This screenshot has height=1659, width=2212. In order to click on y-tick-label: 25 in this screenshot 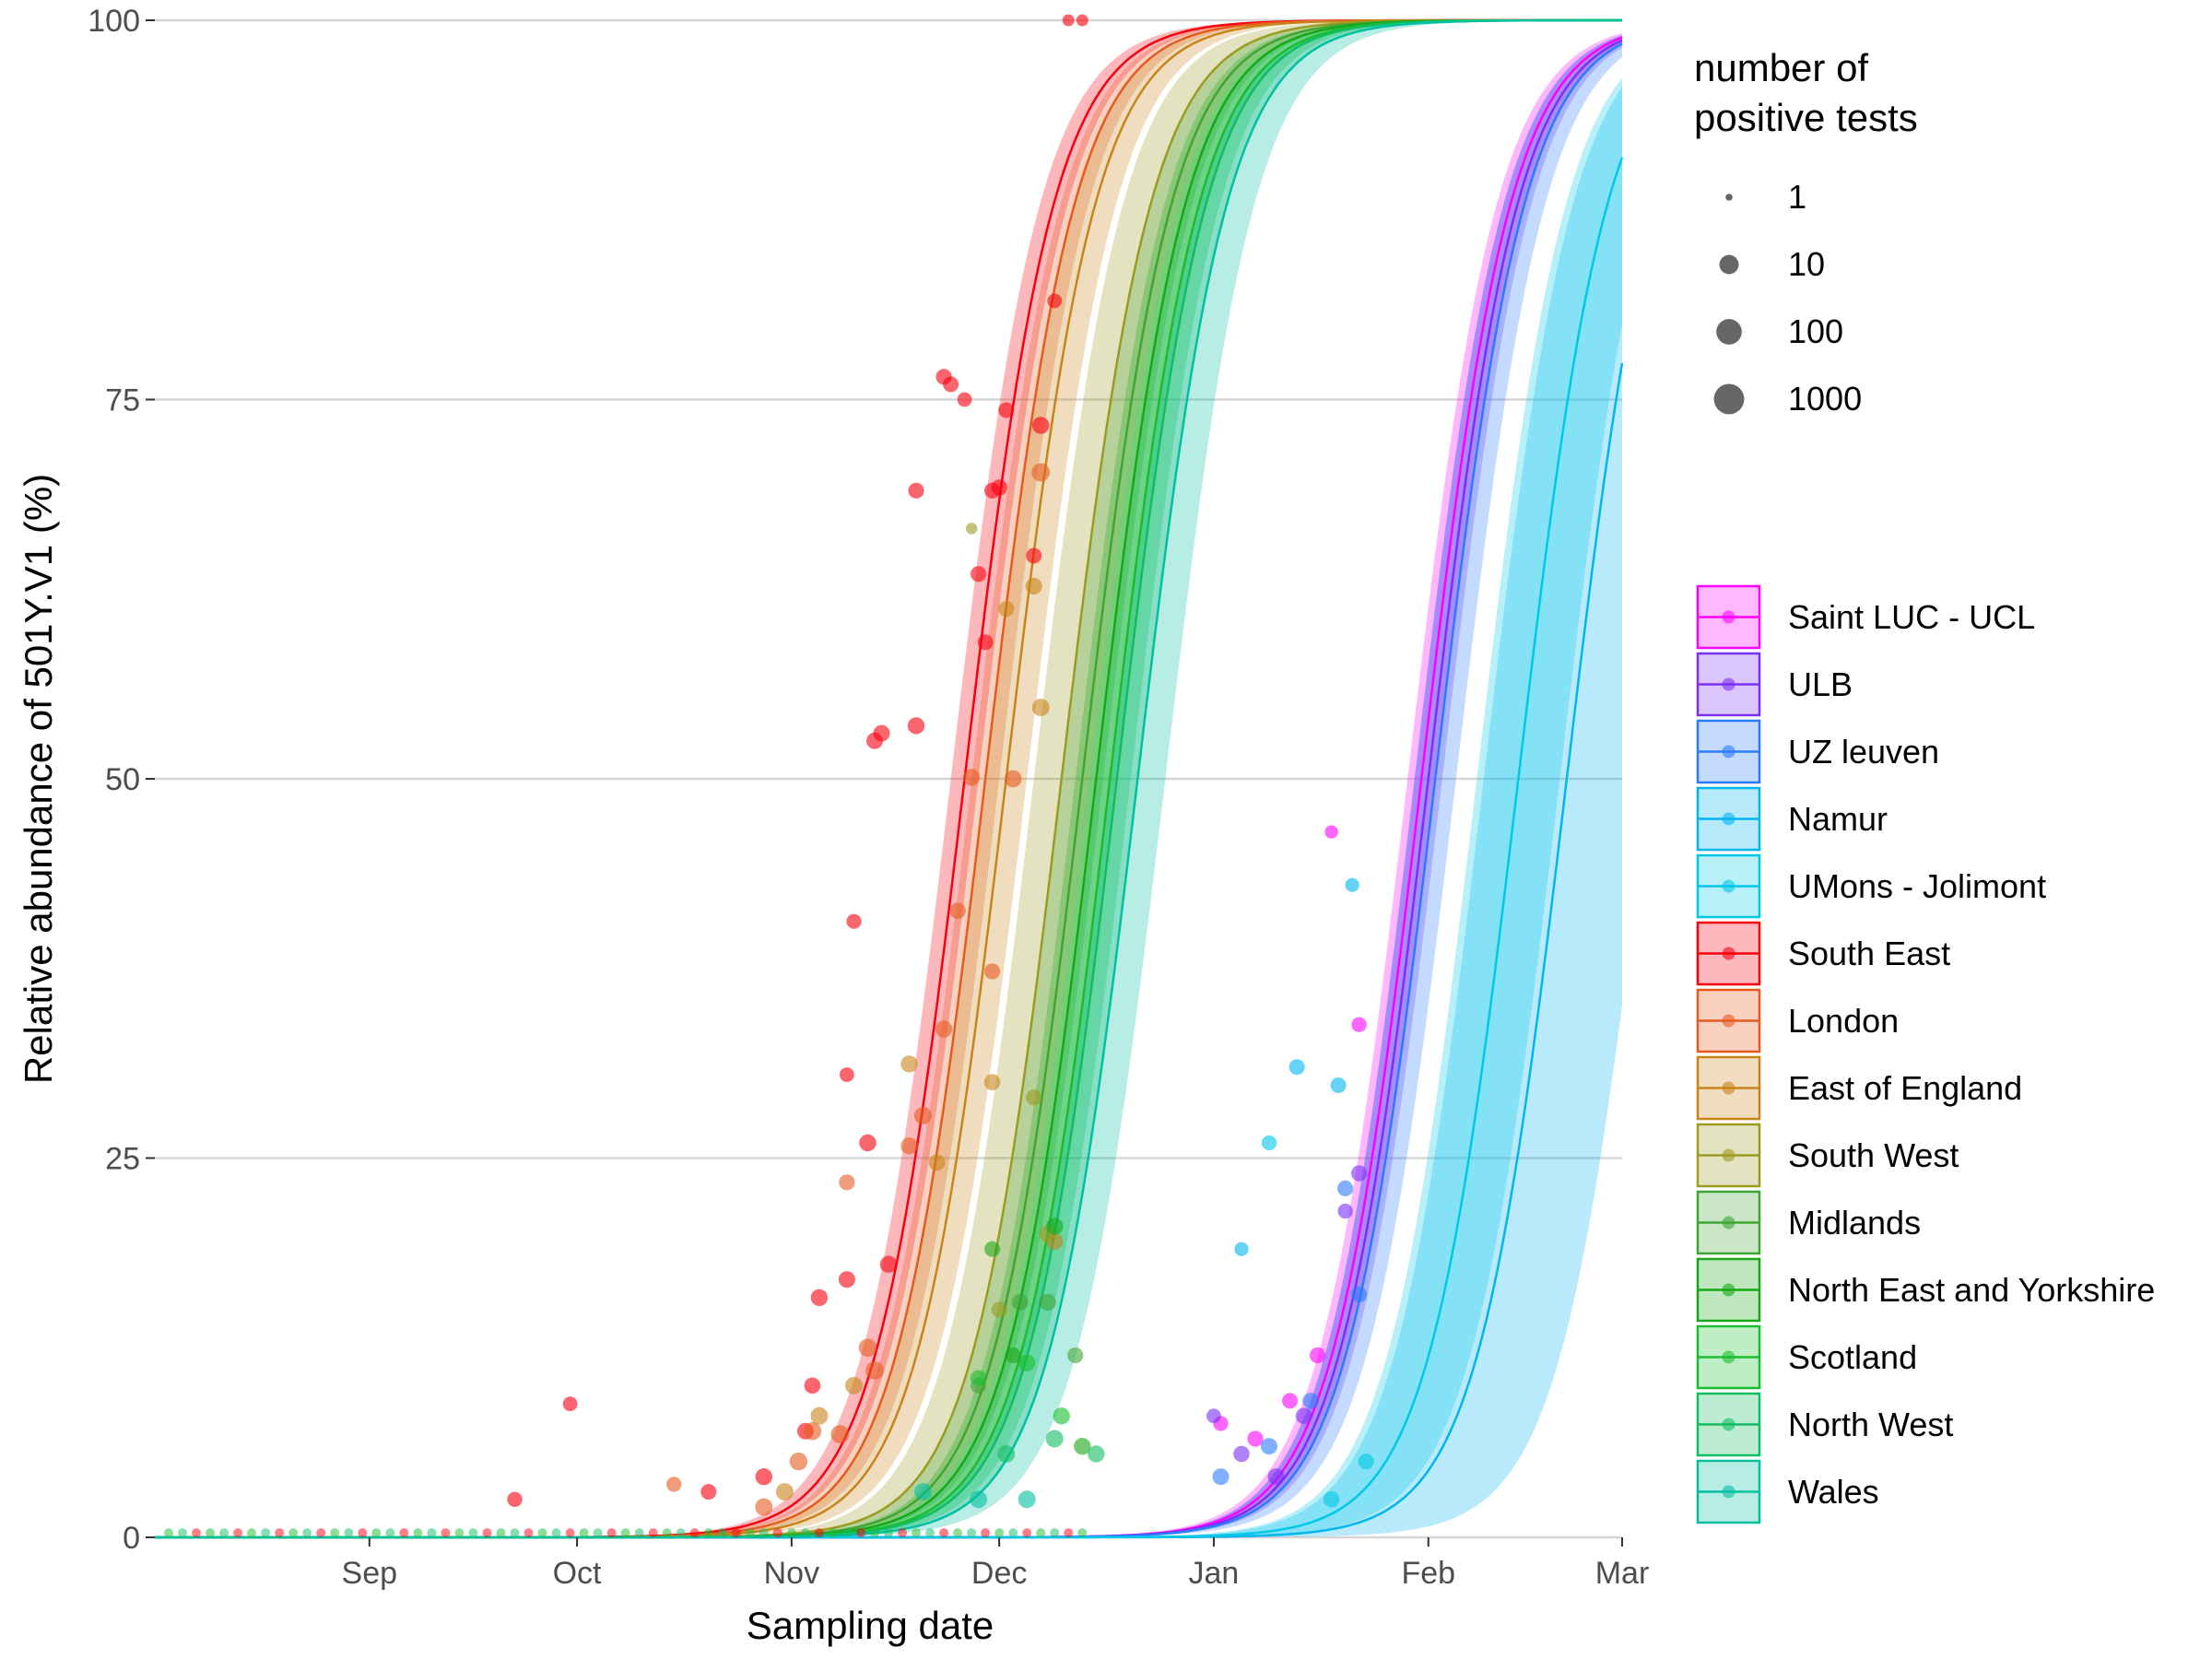, I will do `click(122, 1159)`.